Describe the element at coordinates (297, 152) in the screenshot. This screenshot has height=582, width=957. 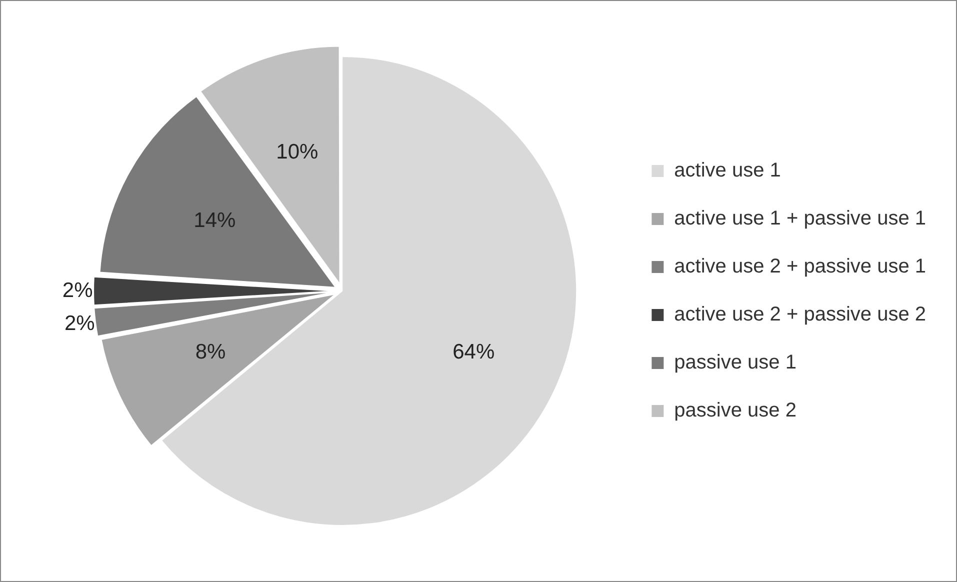
I see `data-label: 10%` at that location.